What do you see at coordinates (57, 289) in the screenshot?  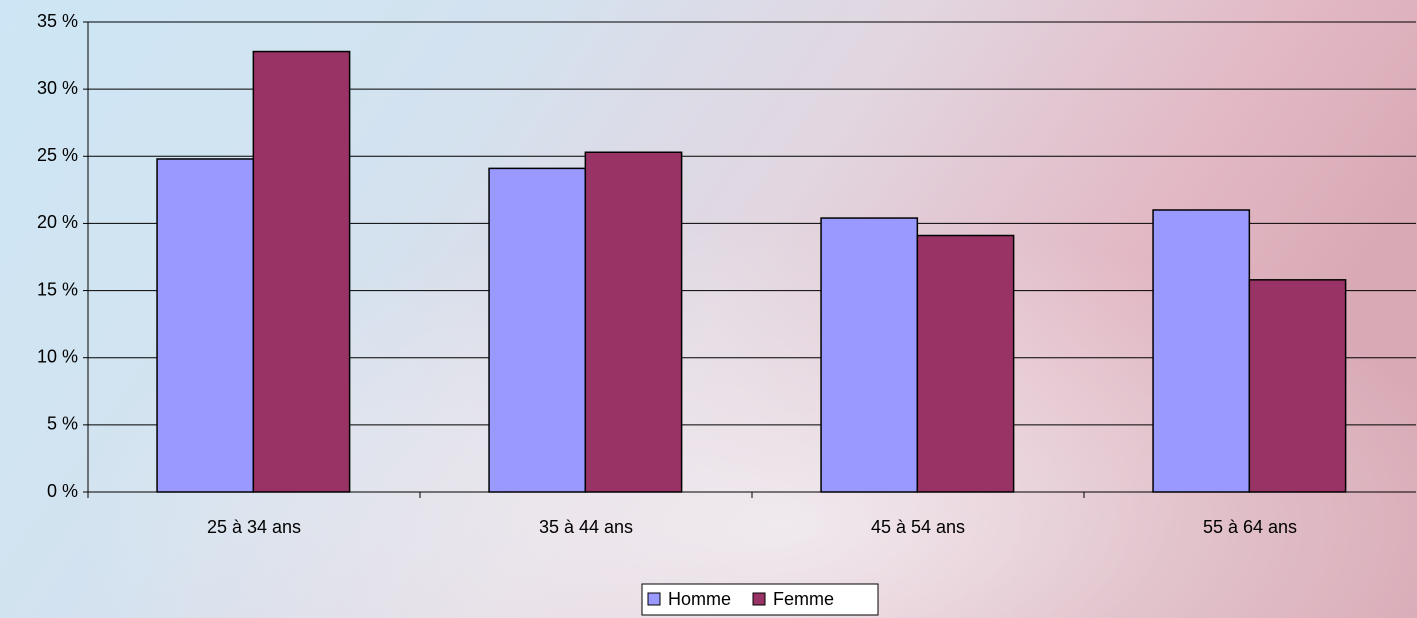 I see `y-tick-label: 15 %` at bounding box center [57, 289].